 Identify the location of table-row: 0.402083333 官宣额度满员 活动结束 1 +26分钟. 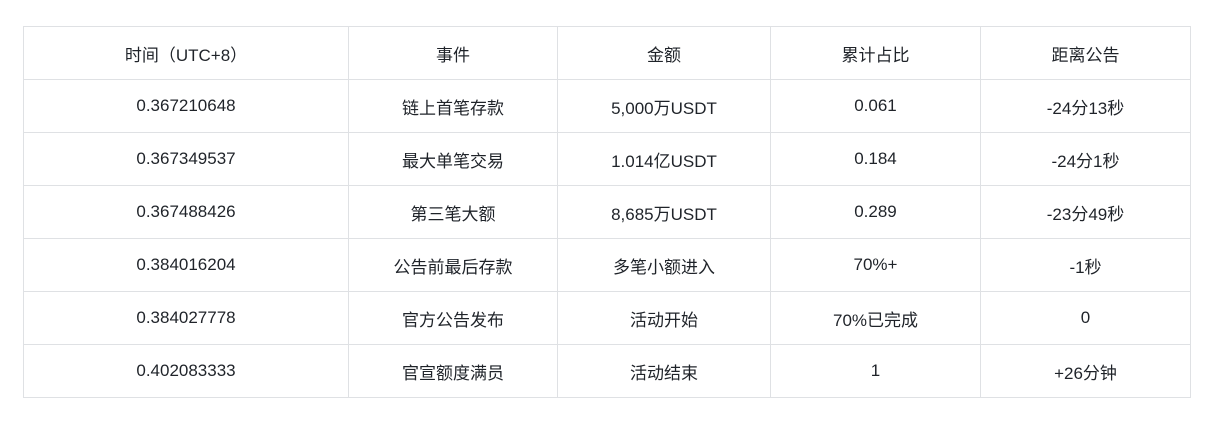
(607, 371).